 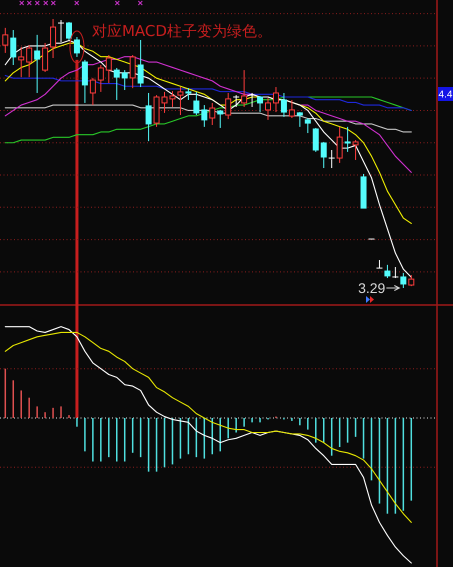 What do you see at coordinates (372, 288) in the screenshot?
I see `annotation: 3.29` at bounding box center [372, 288].